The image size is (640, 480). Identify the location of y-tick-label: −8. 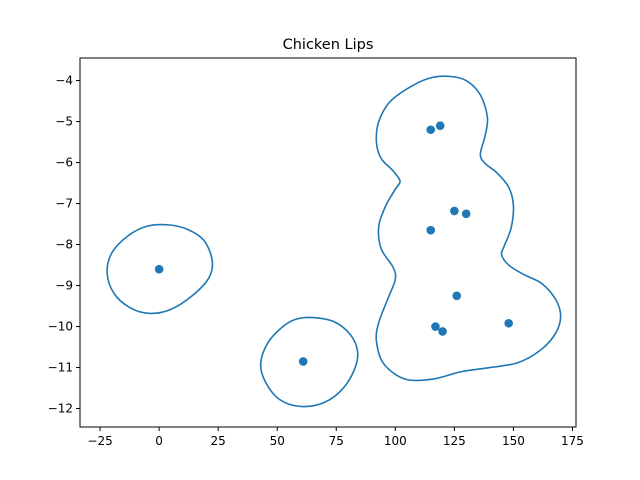
(64, 245).